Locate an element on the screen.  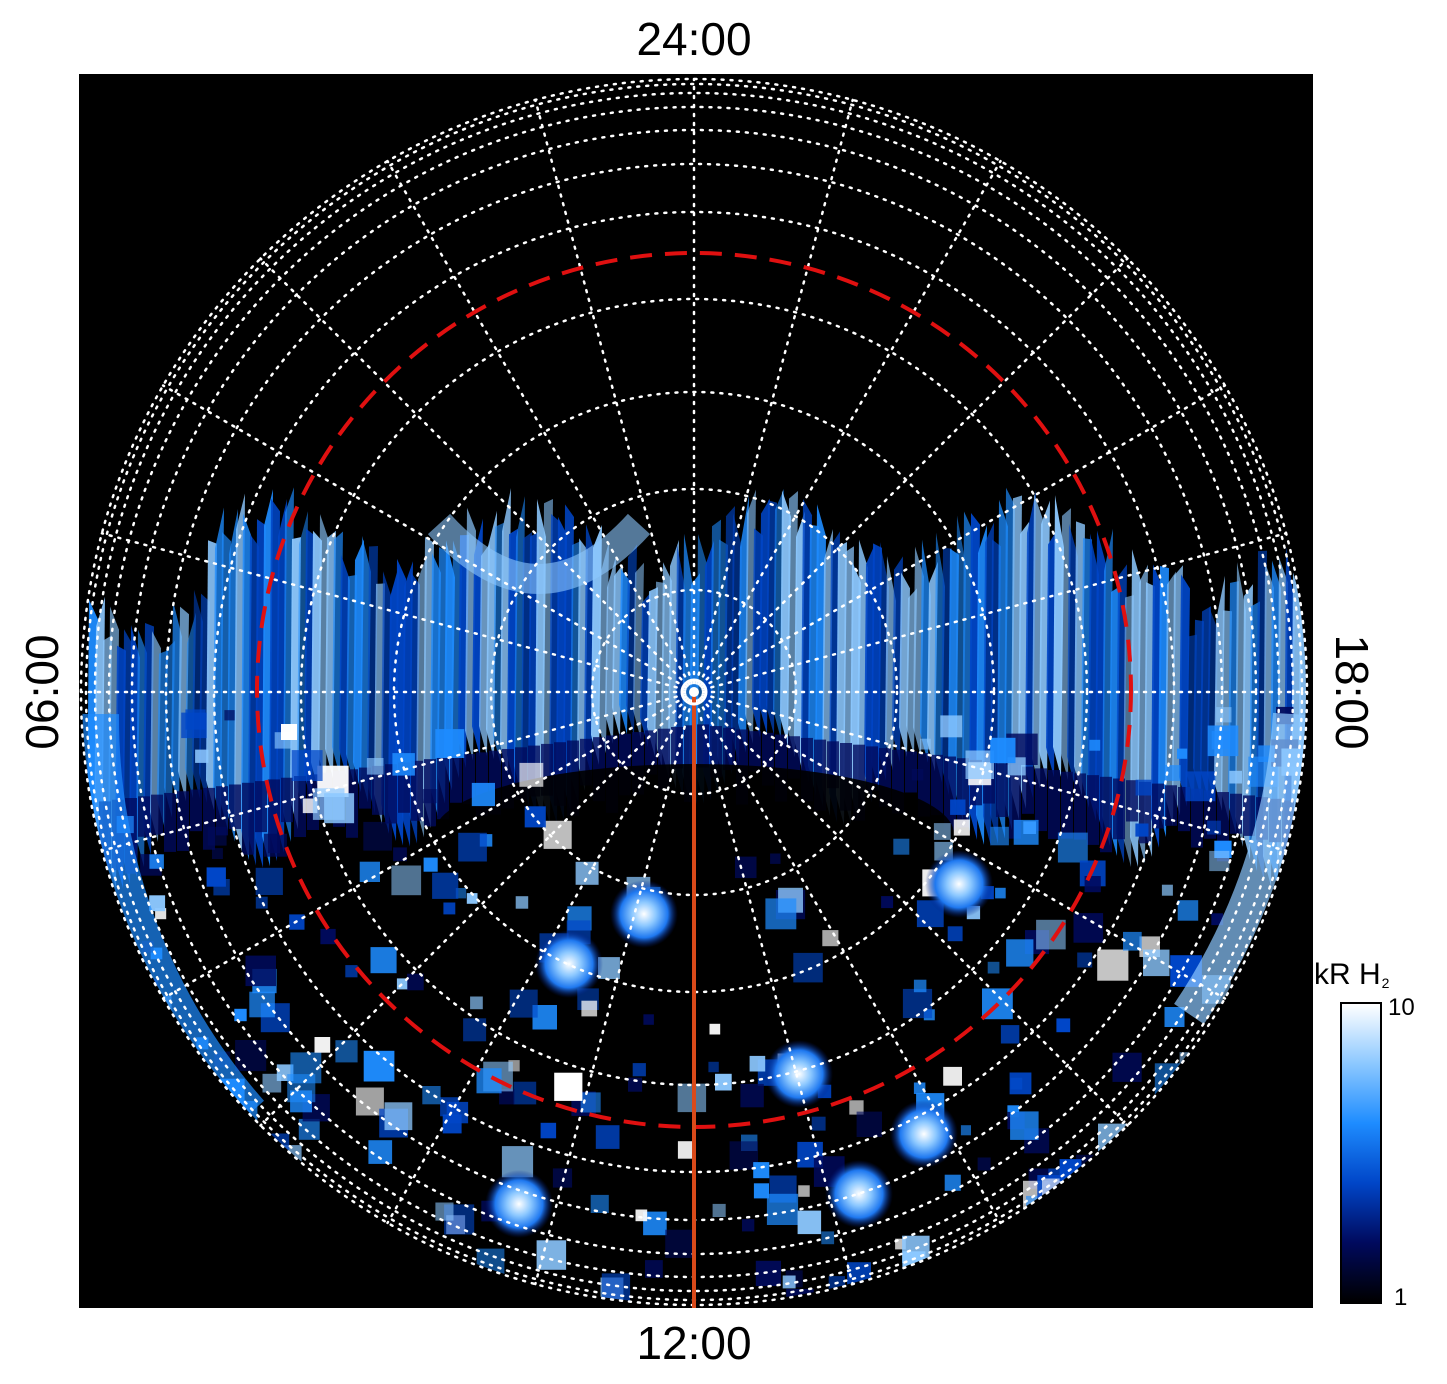
dusk-label: 18:00 is located at coordinates (1352, 692).